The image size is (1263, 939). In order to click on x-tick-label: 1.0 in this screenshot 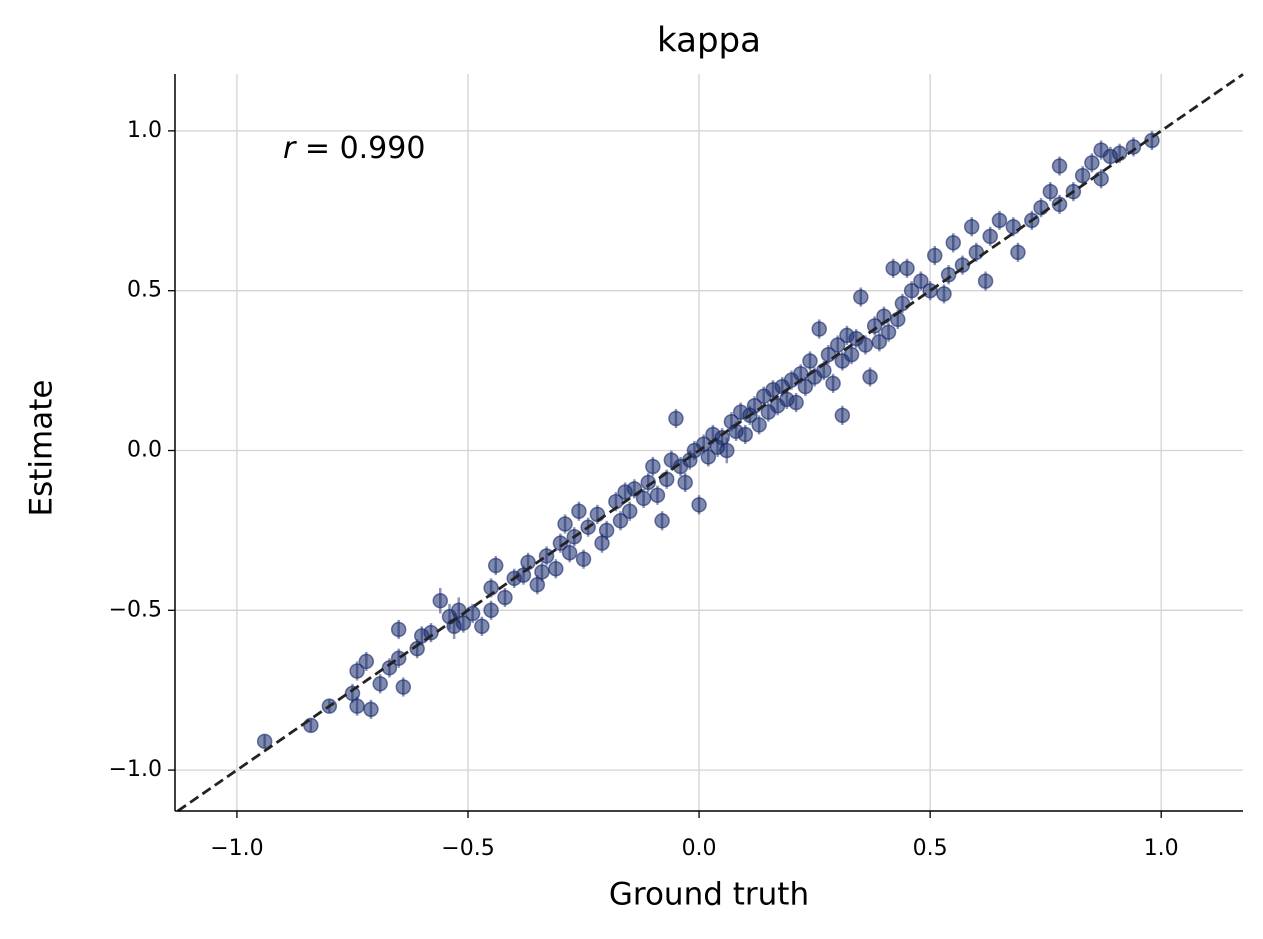, I will do `click(1161, 848)`.